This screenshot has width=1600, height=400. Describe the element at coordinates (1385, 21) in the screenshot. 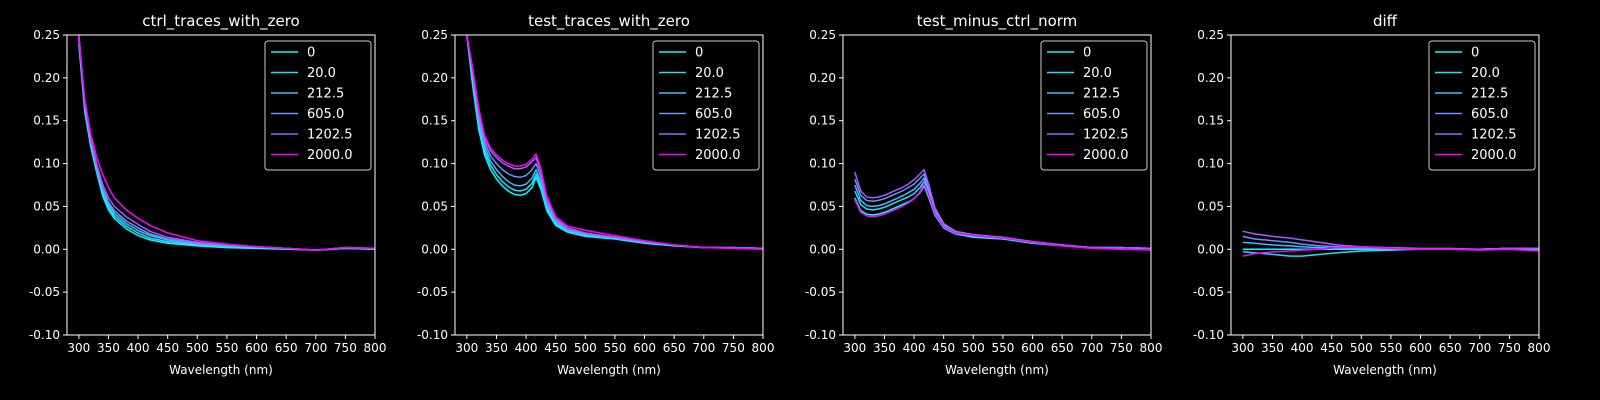

I see `chart-title: diff` at that location.